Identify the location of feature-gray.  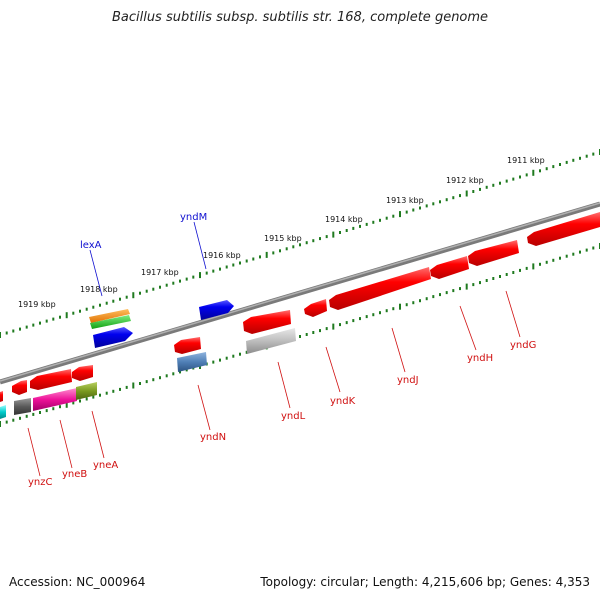
(271, 341).